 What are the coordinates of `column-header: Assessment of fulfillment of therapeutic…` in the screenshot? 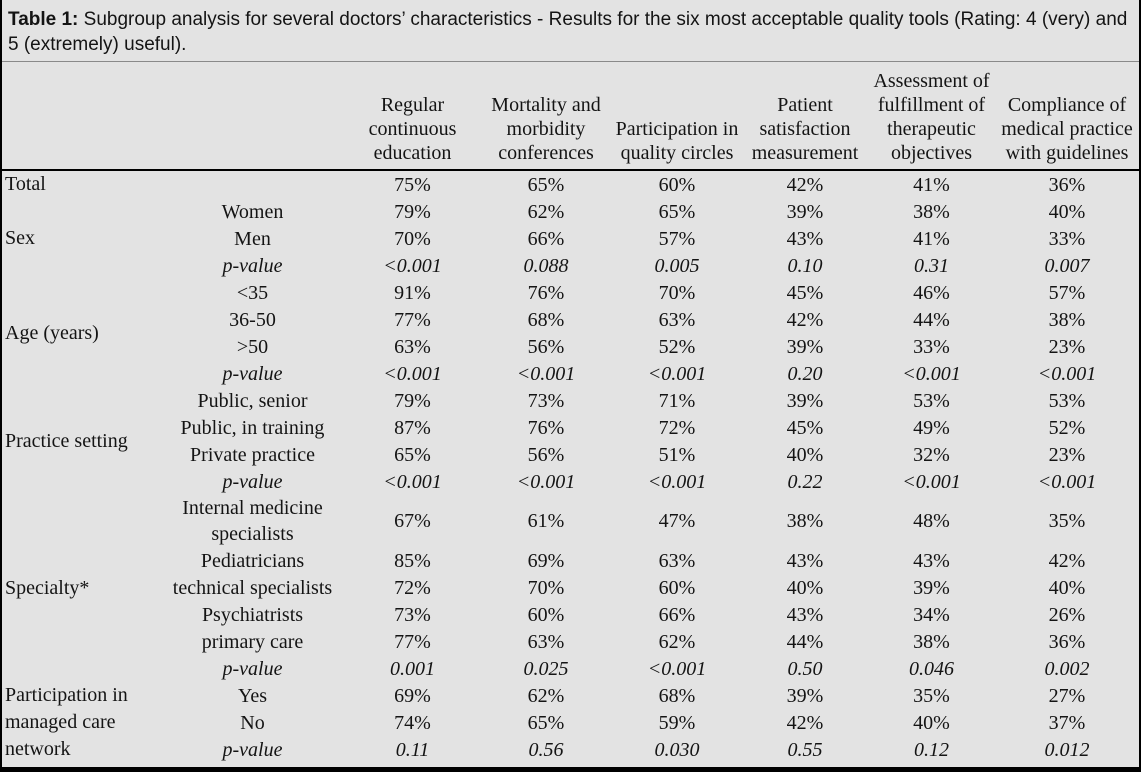 It's located at (931, 116).